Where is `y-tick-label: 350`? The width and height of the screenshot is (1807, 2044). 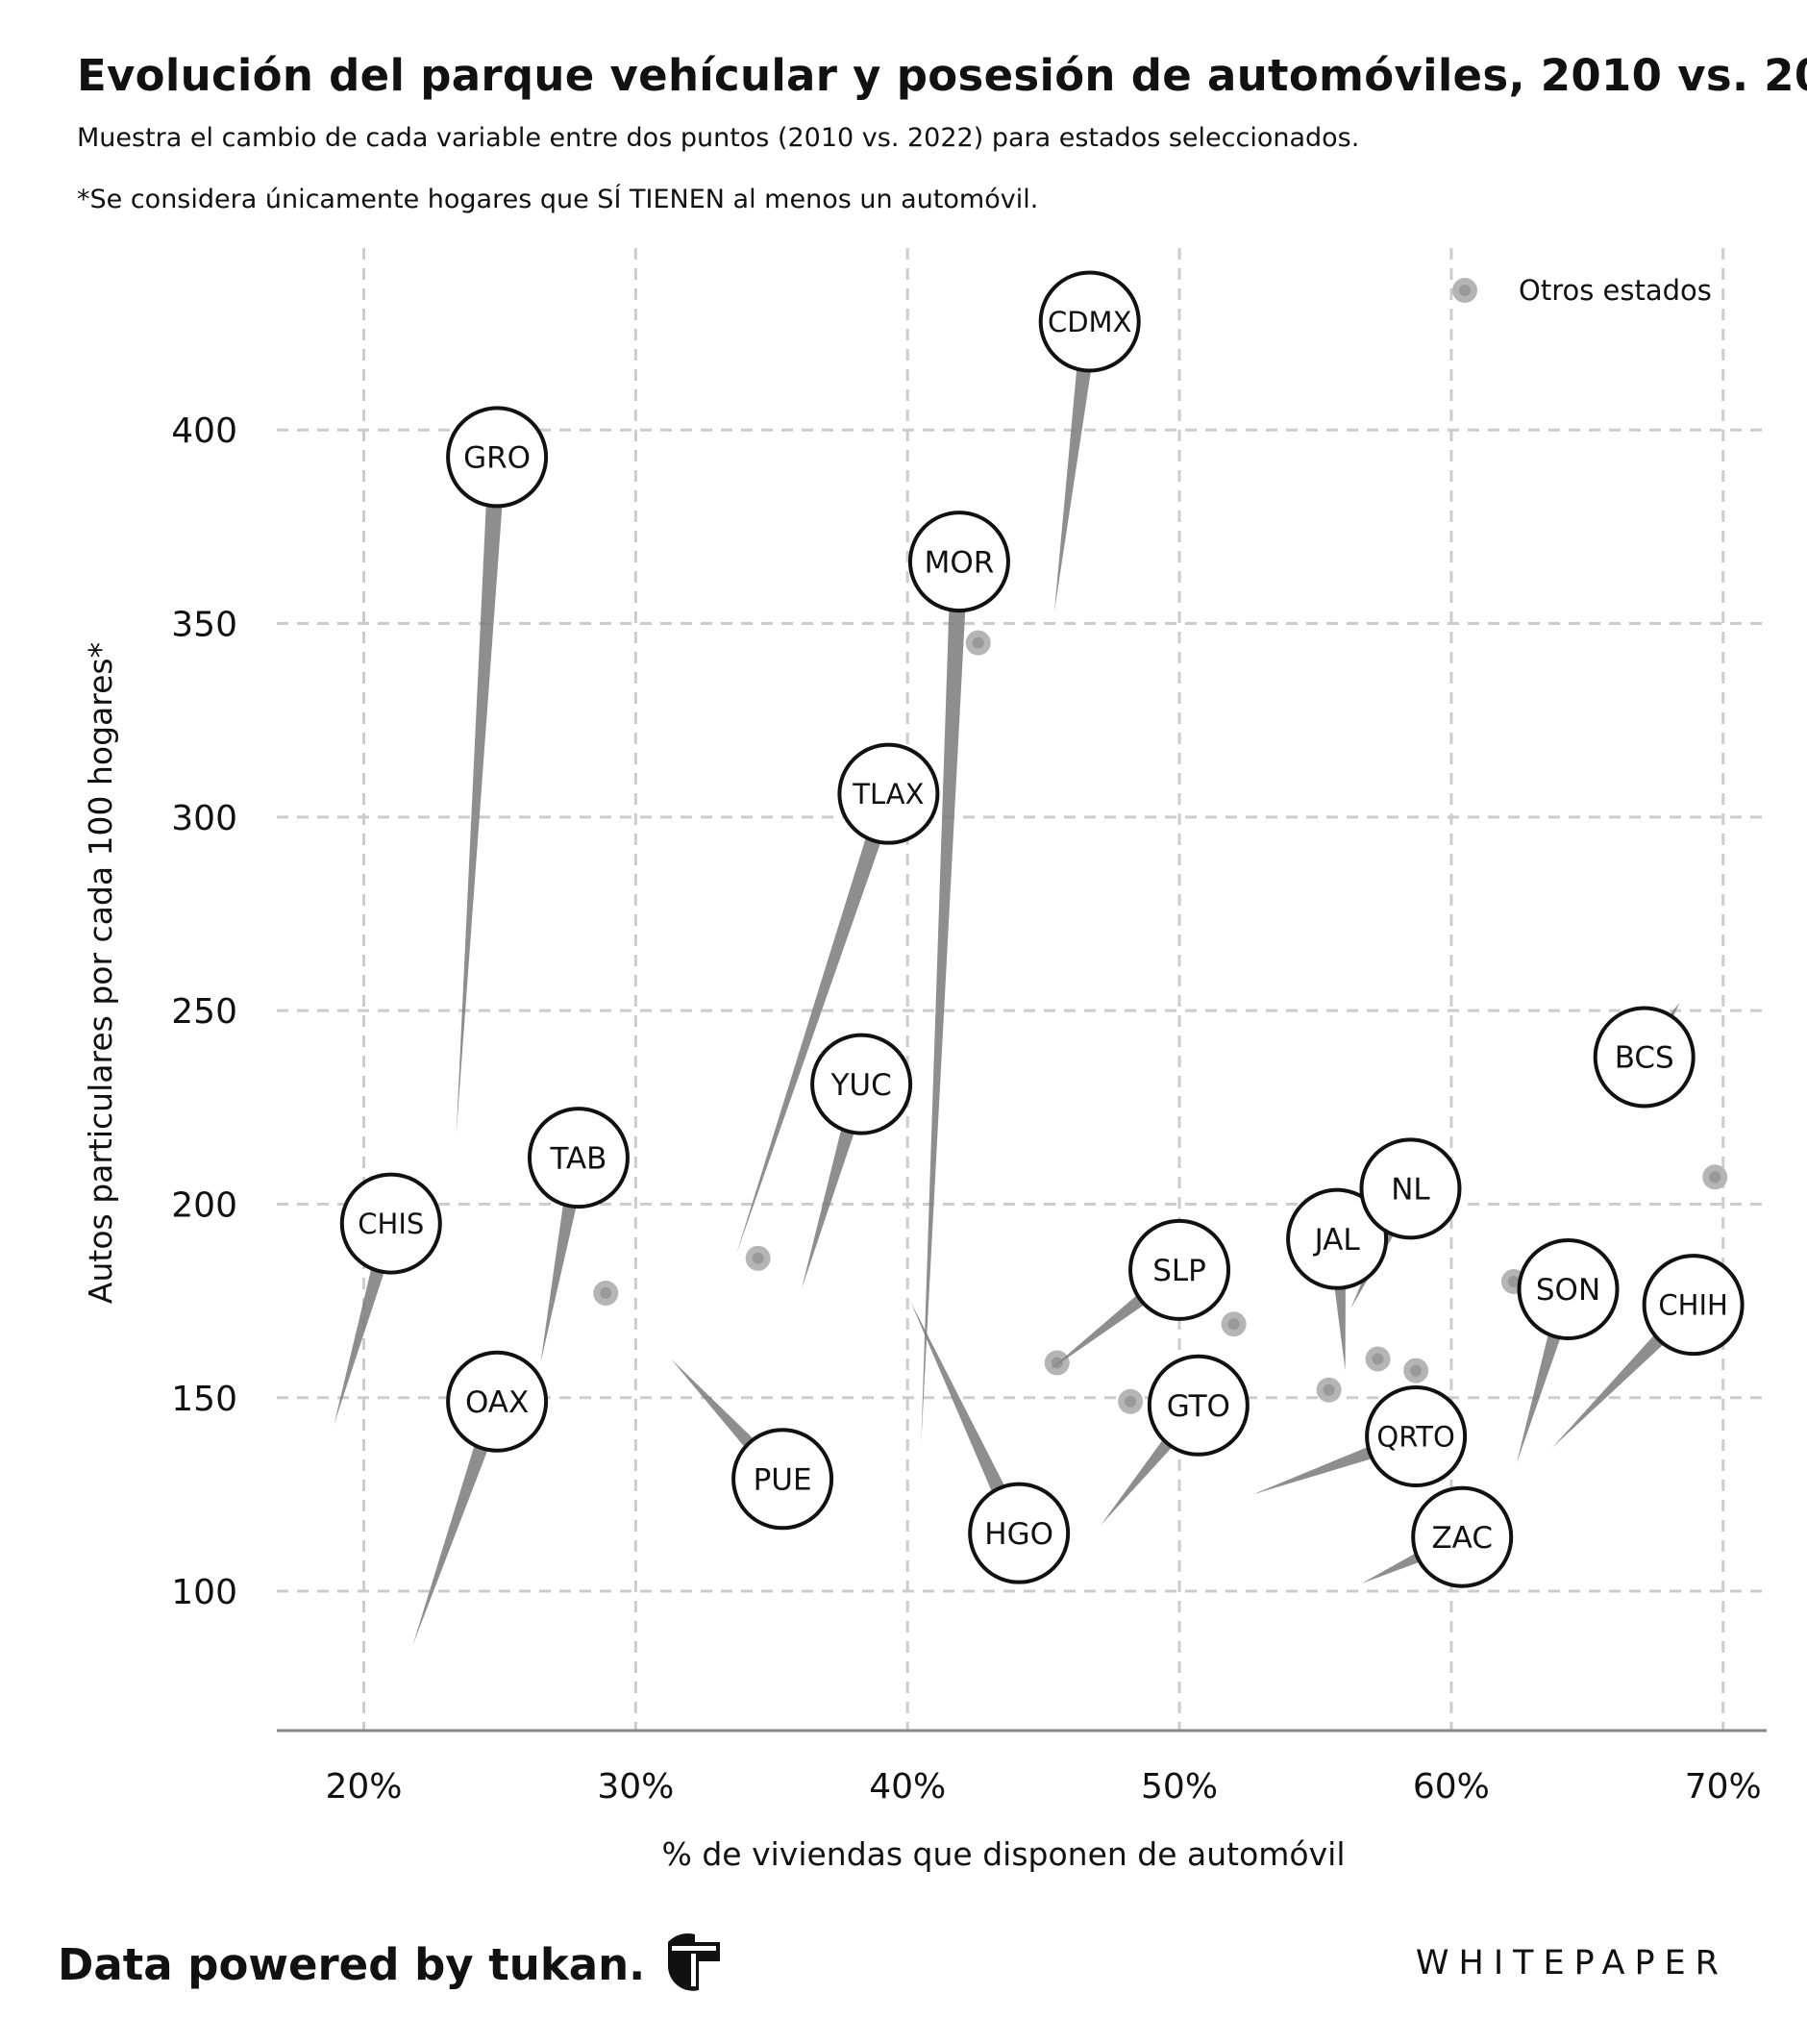
y-tick-label: 350 is located at coordinates (204, 625).